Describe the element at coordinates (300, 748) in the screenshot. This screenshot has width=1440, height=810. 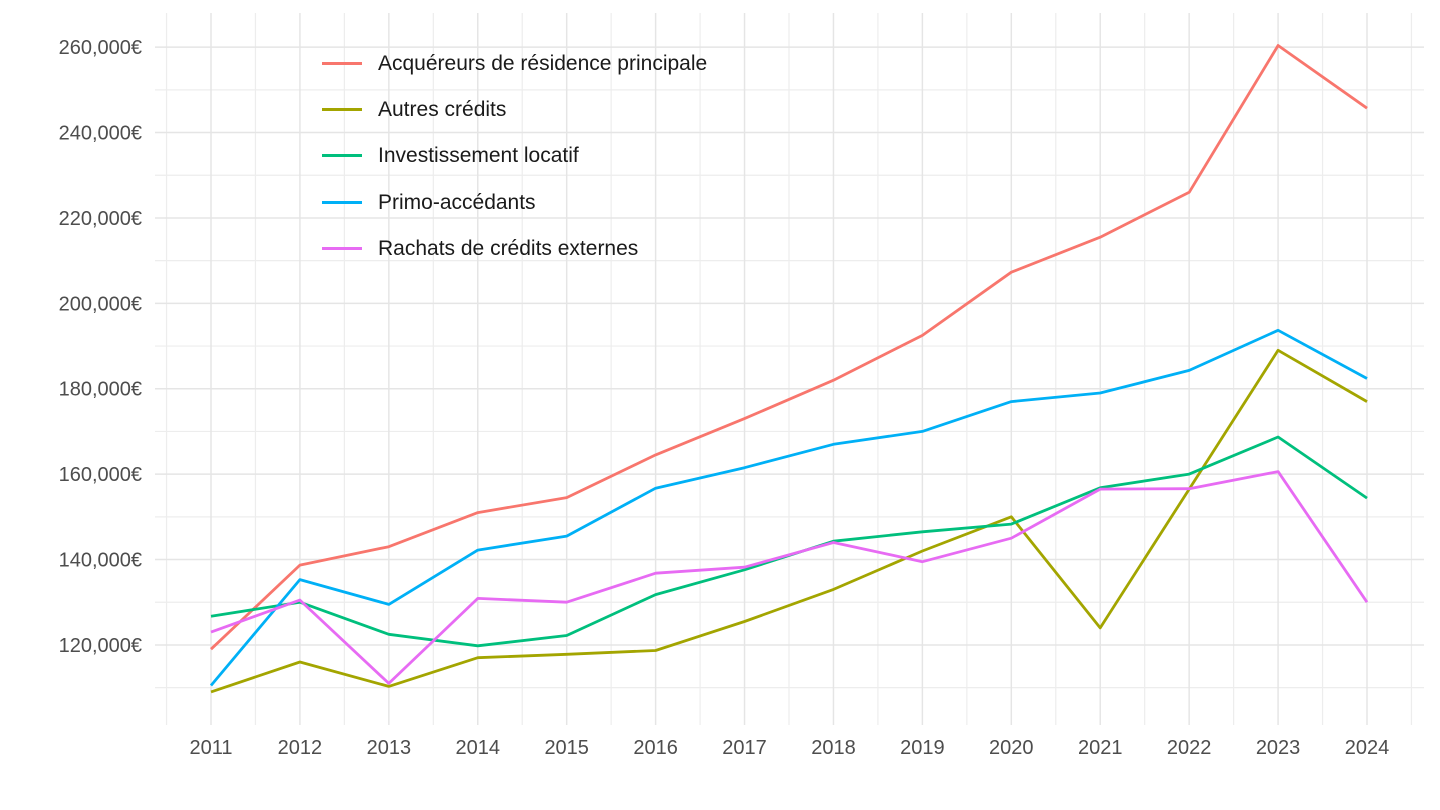
I see `x-tick-label: 2012` at that location.